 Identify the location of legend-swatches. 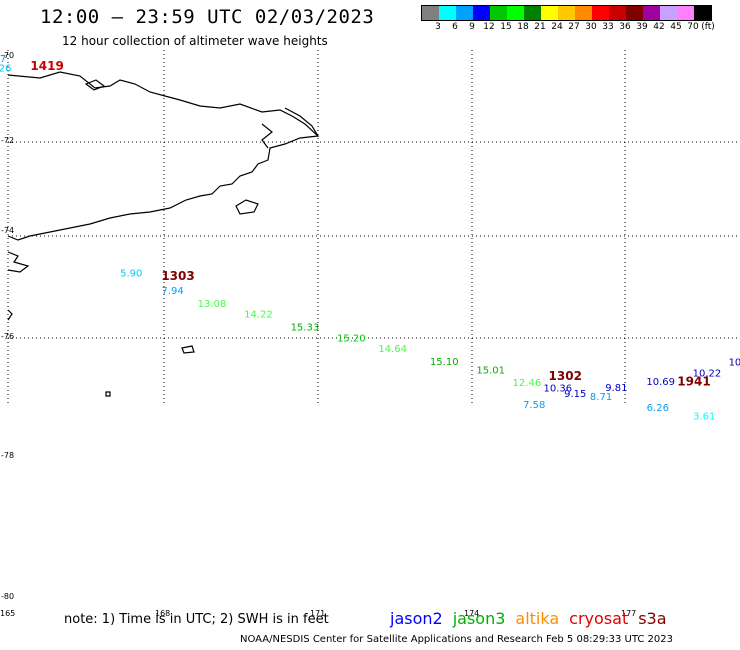
(566, 13).